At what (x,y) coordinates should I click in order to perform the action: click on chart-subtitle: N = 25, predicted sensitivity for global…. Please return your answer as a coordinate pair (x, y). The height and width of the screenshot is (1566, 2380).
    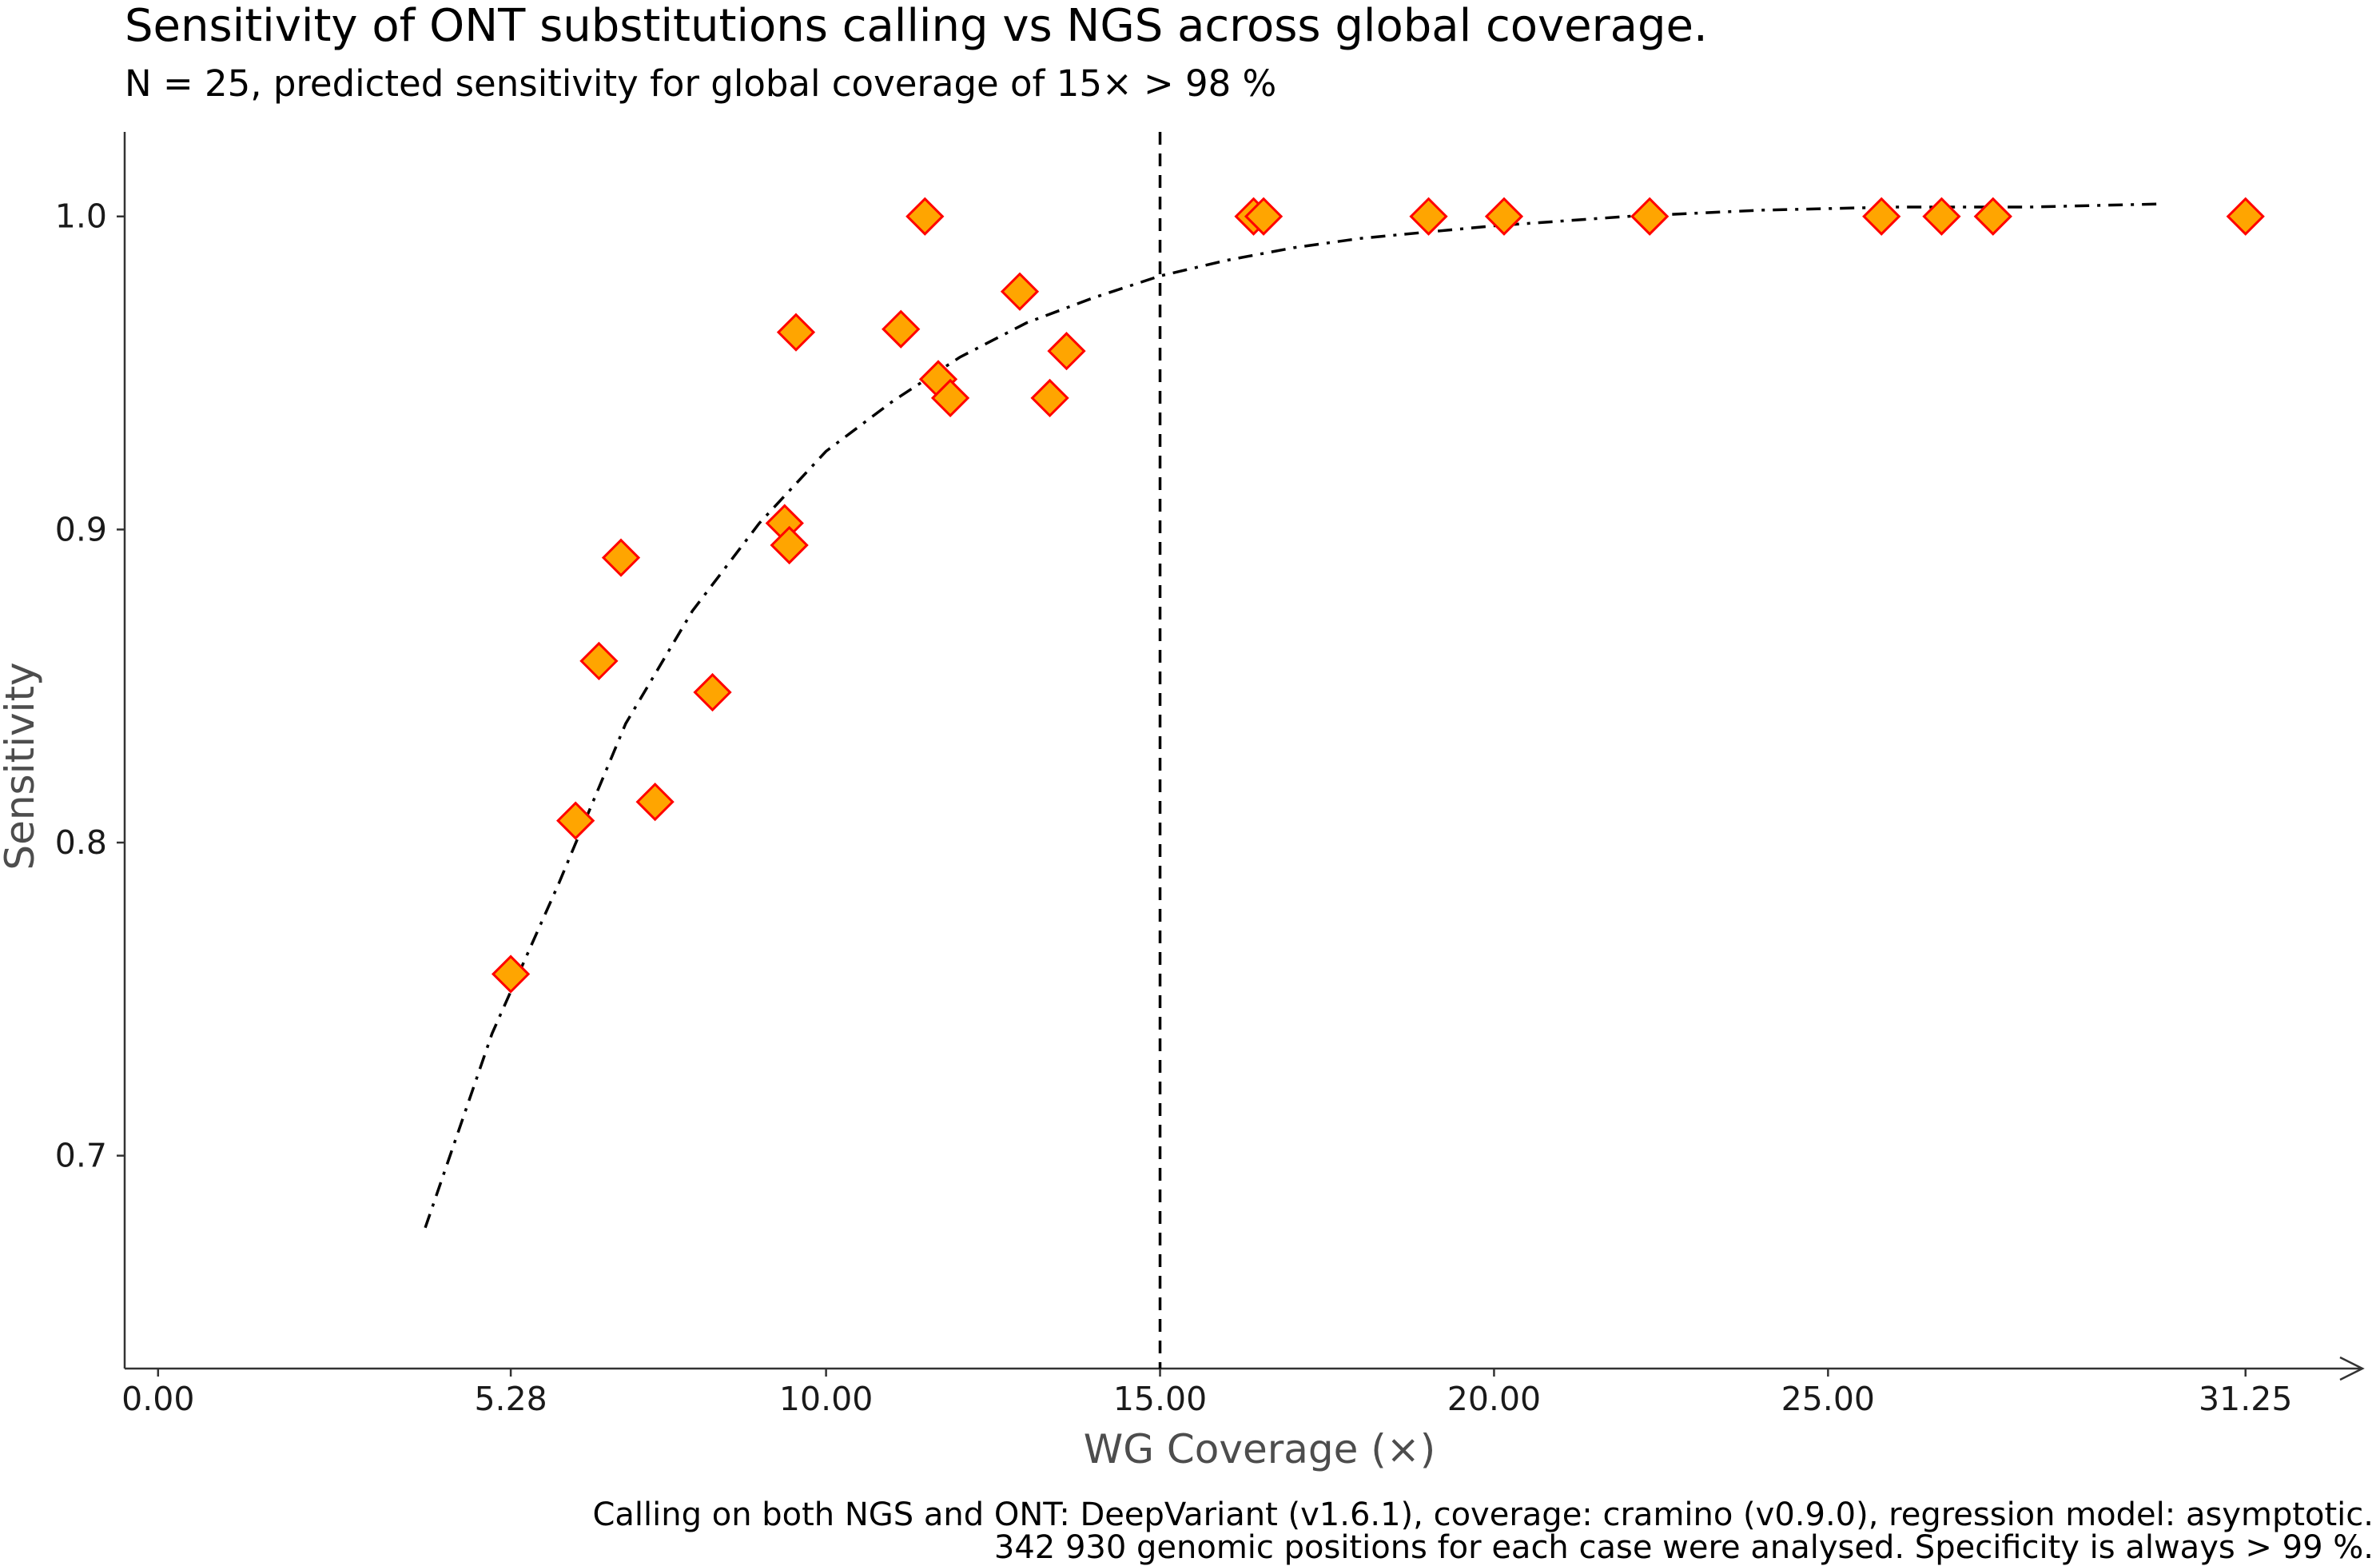
    Looking at the image, I should click on (701, 83).